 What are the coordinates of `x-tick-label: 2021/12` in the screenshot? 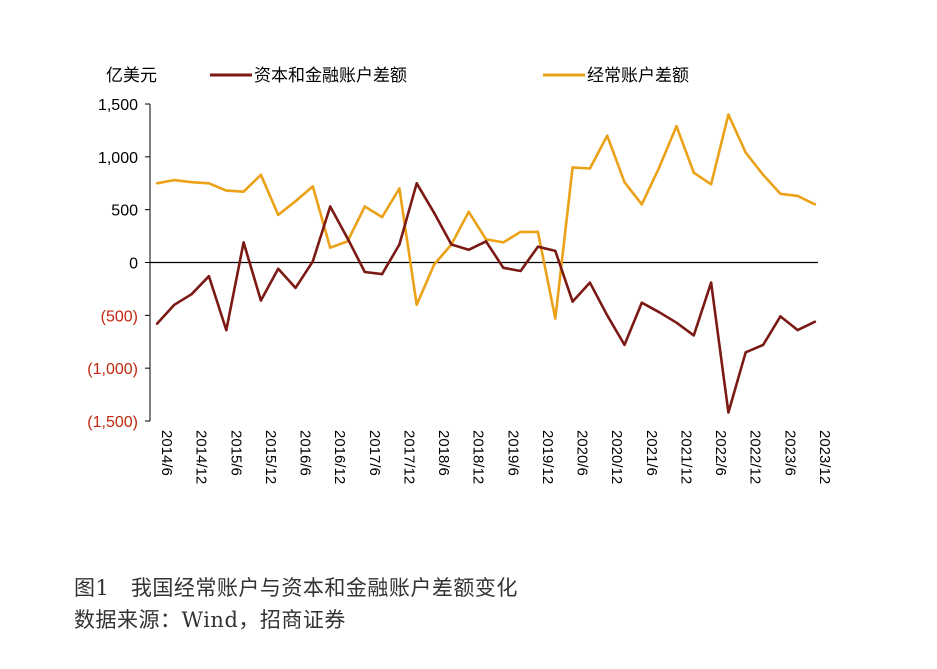 It's located at (685, 457).